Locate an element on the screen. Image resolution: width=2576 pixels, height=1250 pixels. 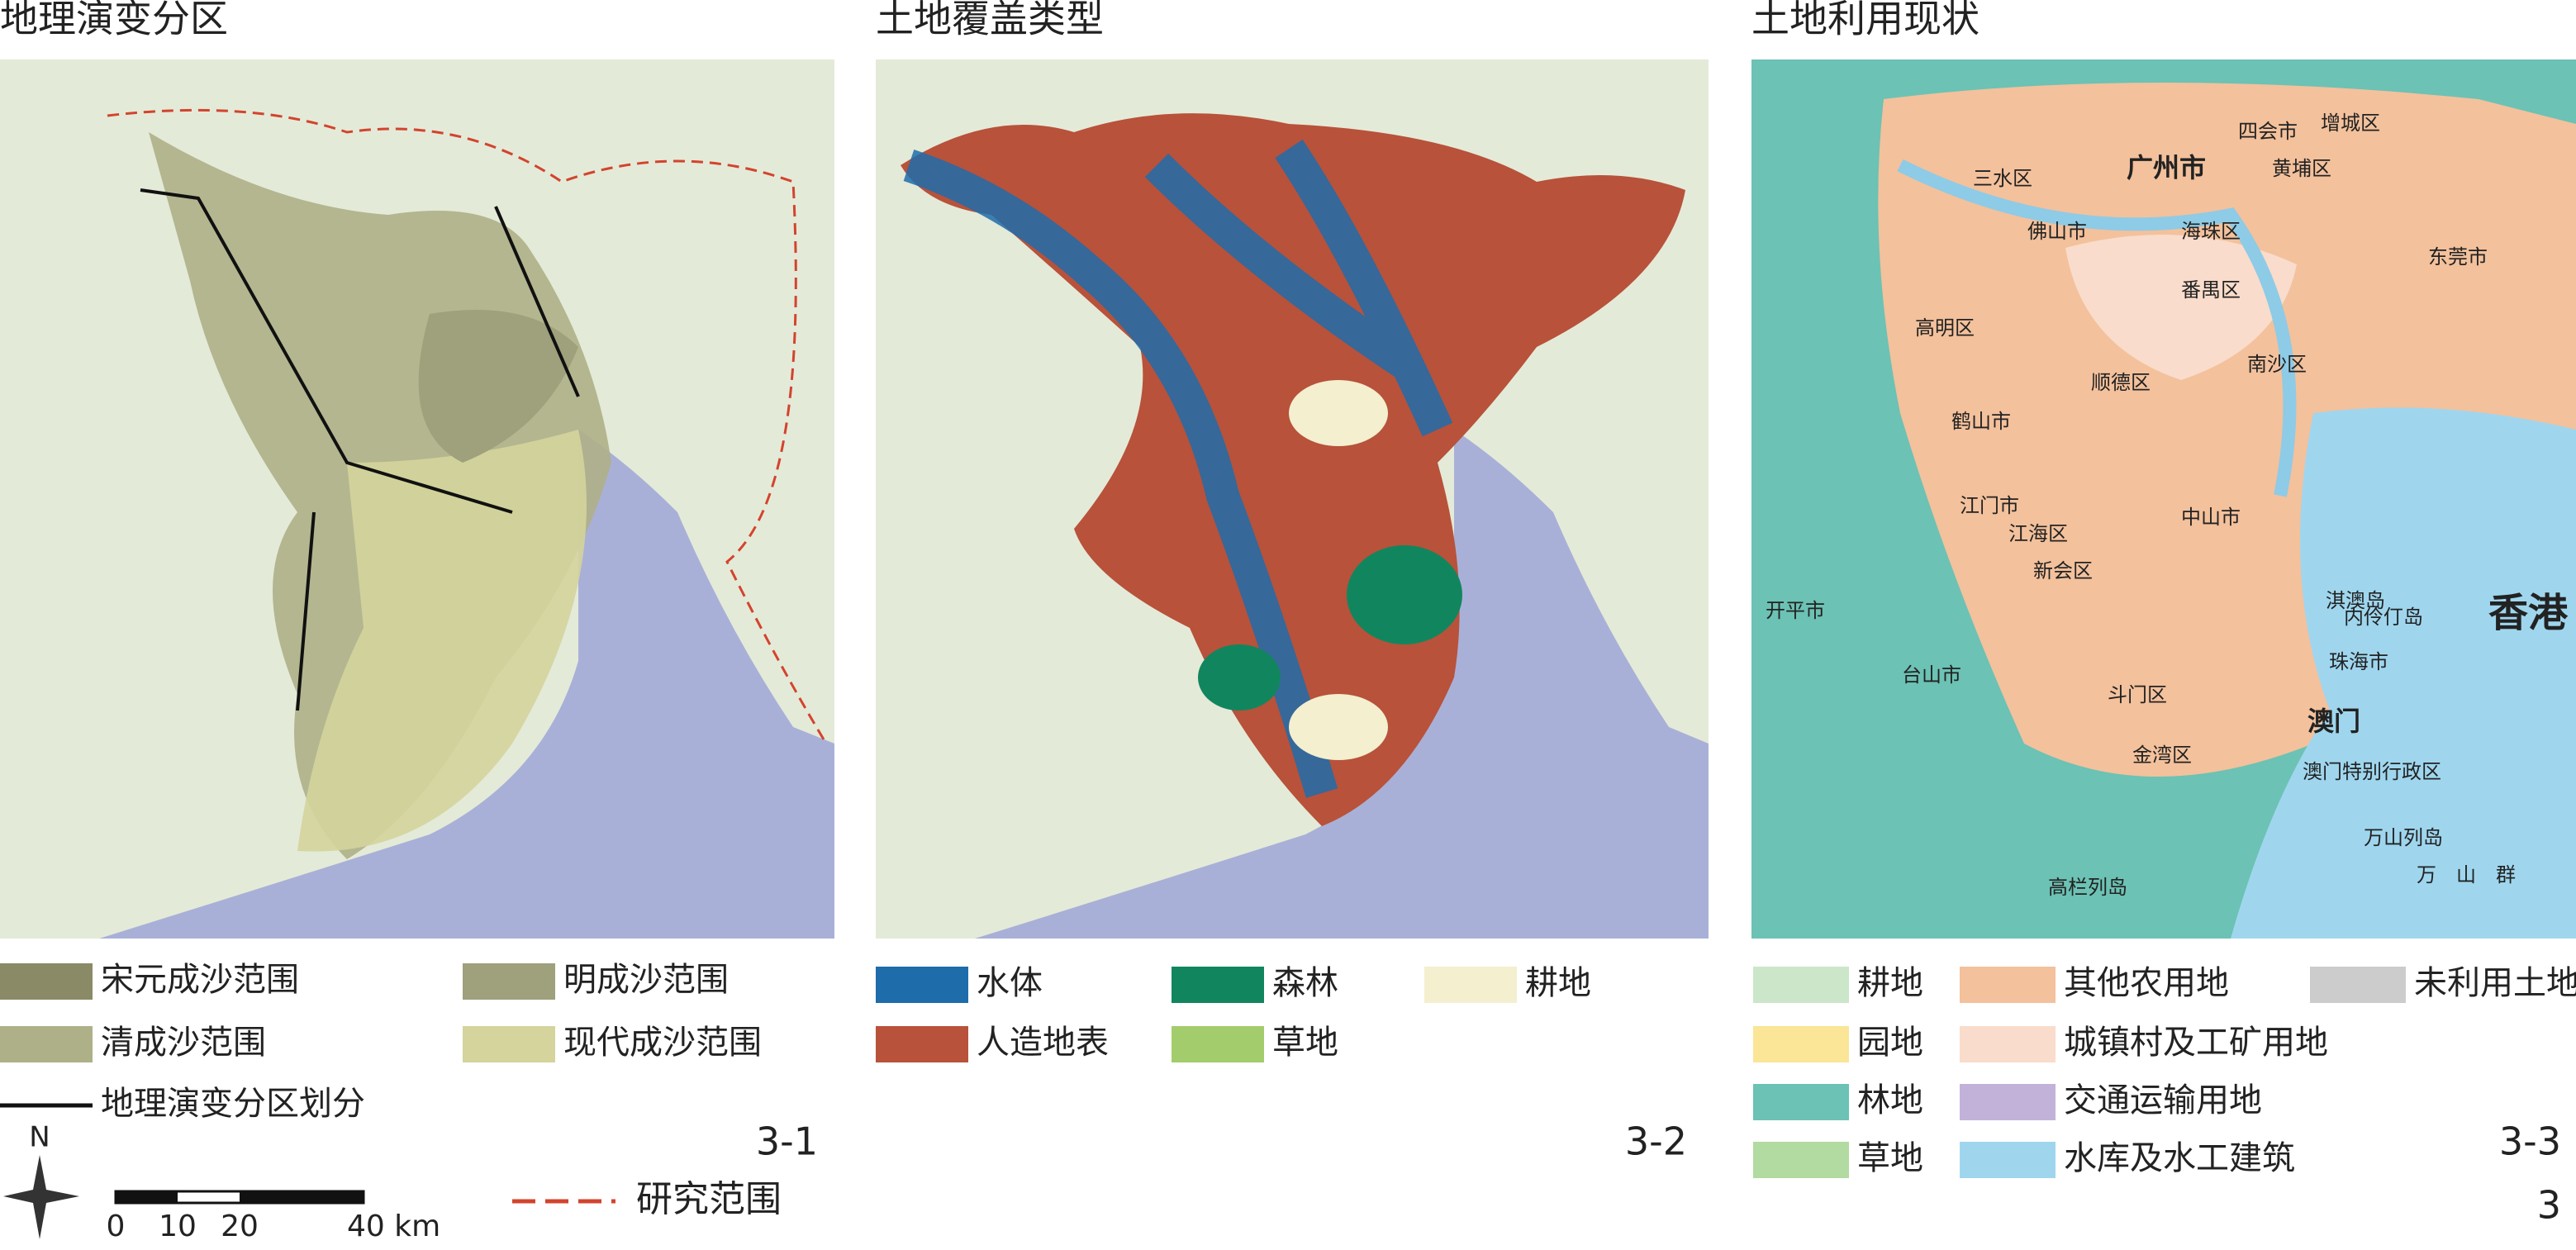
place-label: 广州市 is located at coordinates (2166, 167).